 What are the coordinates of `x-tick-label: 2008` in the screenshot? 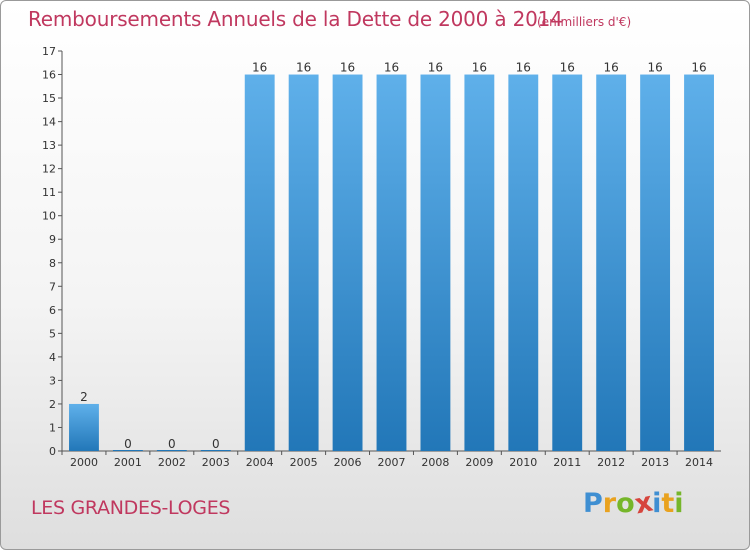 It's located at (435, 462).